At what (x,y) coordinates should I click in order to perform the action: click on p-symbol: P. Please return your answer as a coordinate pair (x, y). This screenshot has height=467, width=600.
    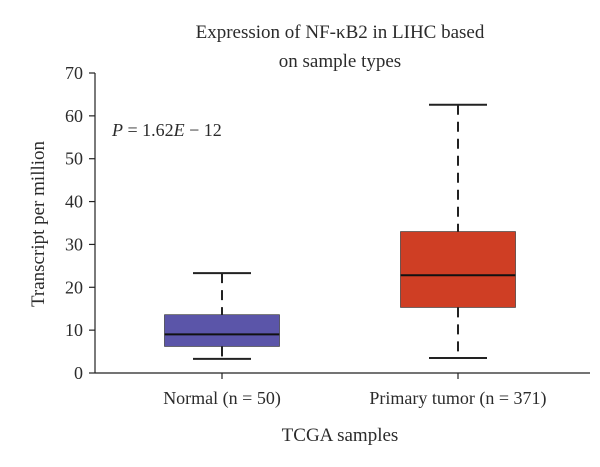
    Looking at the image, I should click on (117, 130).